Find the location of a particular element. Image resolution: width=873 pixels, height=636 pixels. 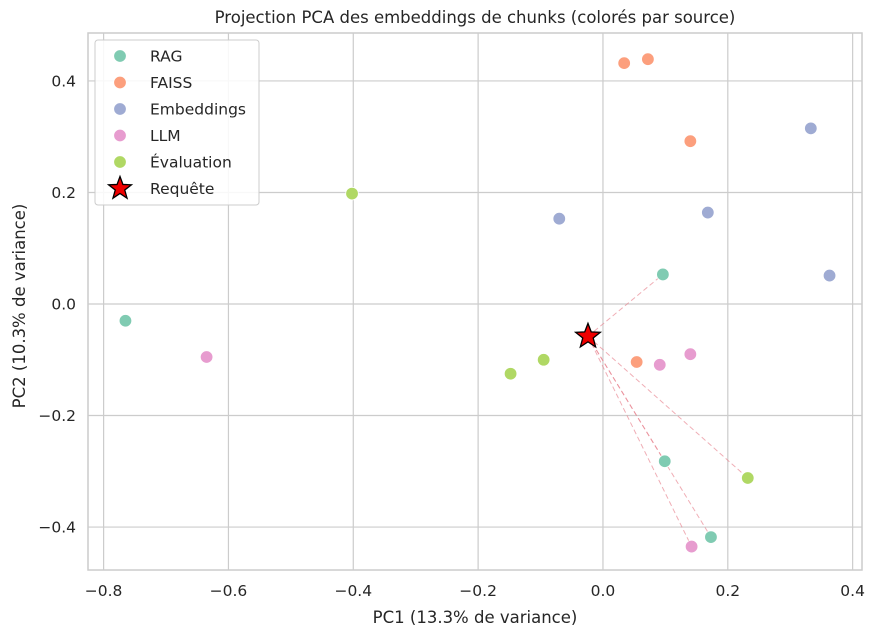

legend-box is located at coordinates (177, 122).